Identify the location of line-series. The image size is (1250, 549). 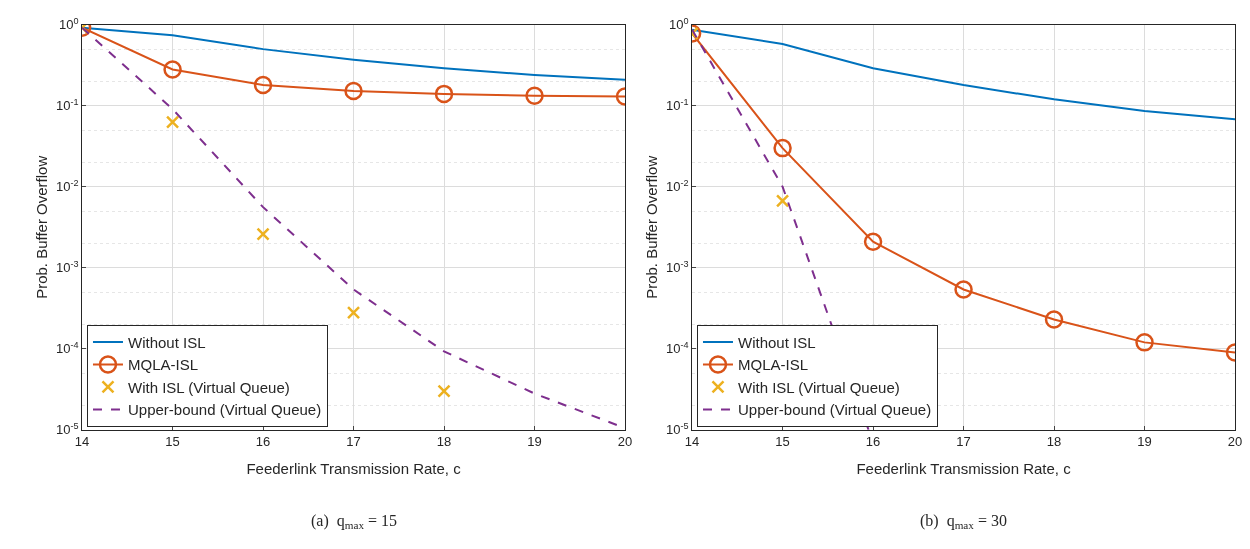
(353, 53).